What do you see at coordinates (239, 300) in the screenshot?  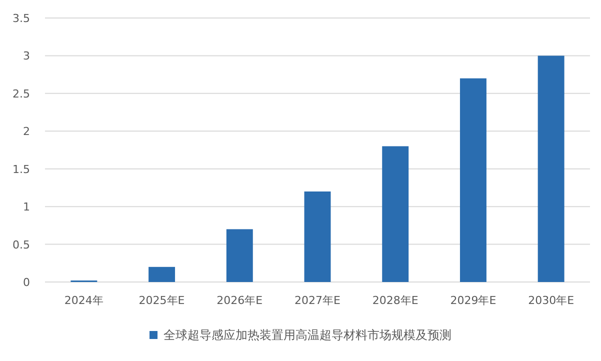 I see `x-tick-label: 2026年E` at bounding box center [239, 300].